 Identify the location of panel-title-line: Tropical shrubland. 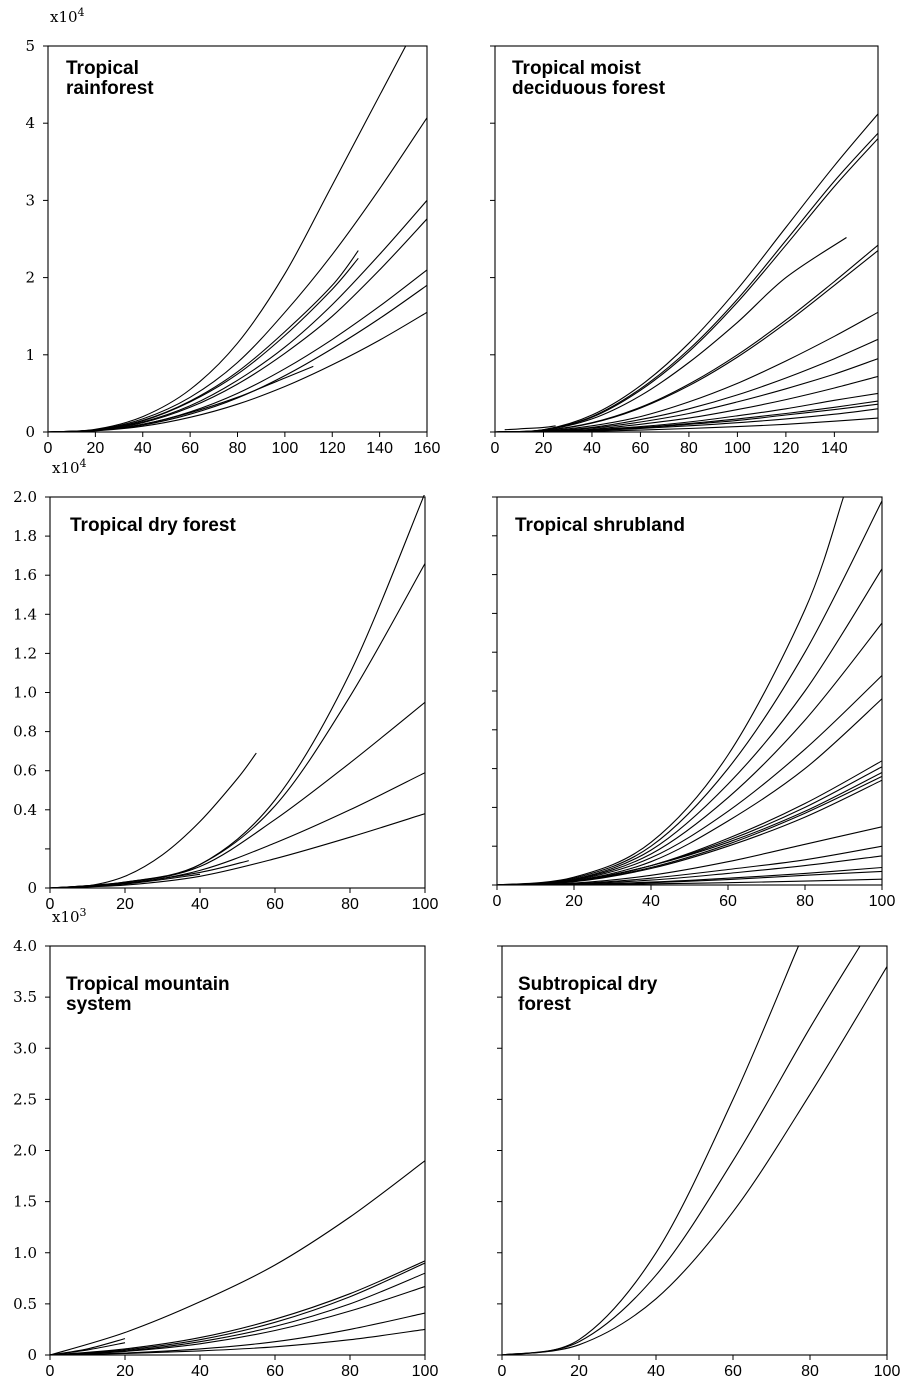
(600, 525).